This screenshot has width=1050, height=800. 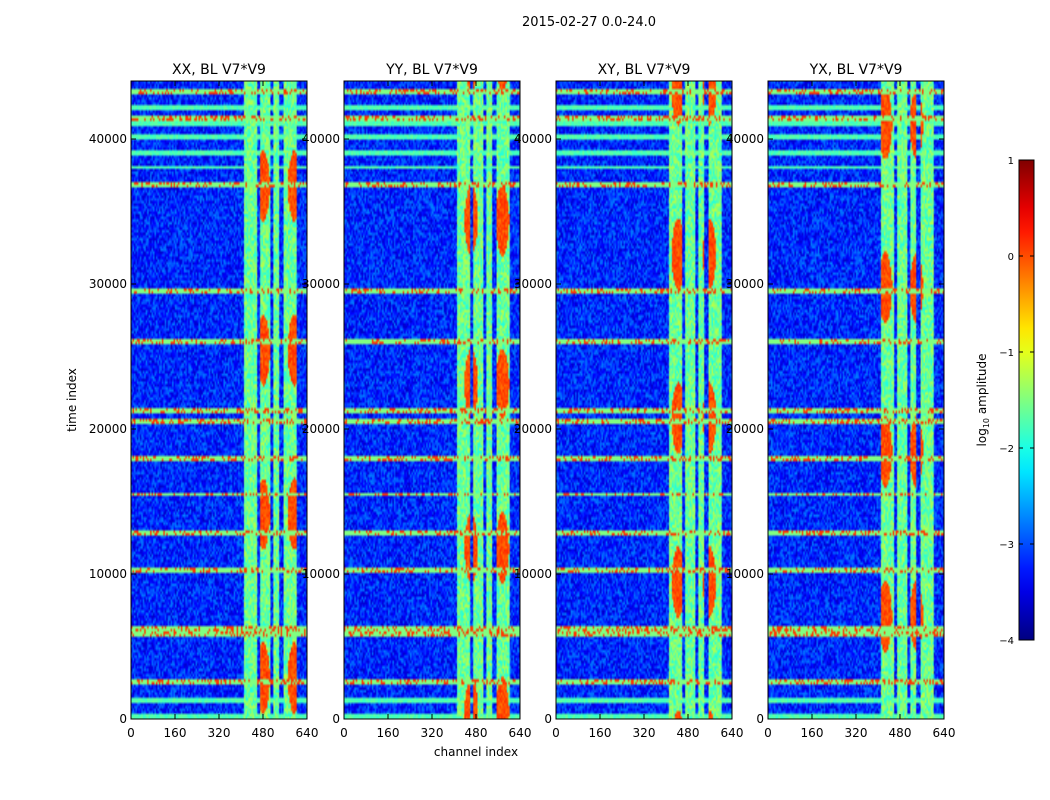 I want to click on panel-title: XX, BL V7*V9, so click(x=219, y=70).